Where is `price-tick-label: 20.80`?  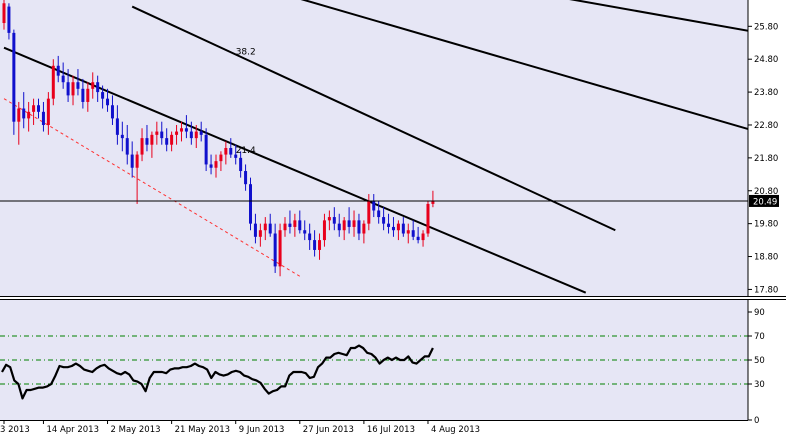
price-tick-label: 20.80 is located at coordinates (766, 192).